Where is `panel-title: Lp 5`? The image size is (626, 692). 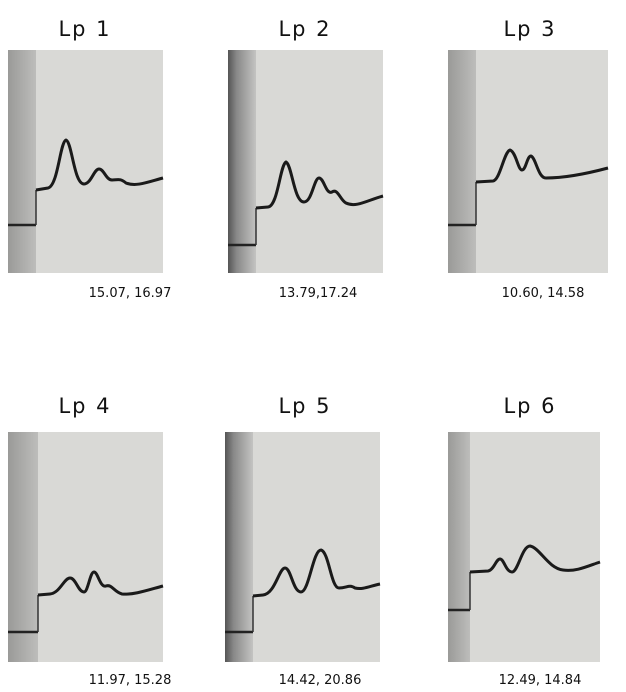 panel-title: Lp 5 is located at coordinates (304, 406).